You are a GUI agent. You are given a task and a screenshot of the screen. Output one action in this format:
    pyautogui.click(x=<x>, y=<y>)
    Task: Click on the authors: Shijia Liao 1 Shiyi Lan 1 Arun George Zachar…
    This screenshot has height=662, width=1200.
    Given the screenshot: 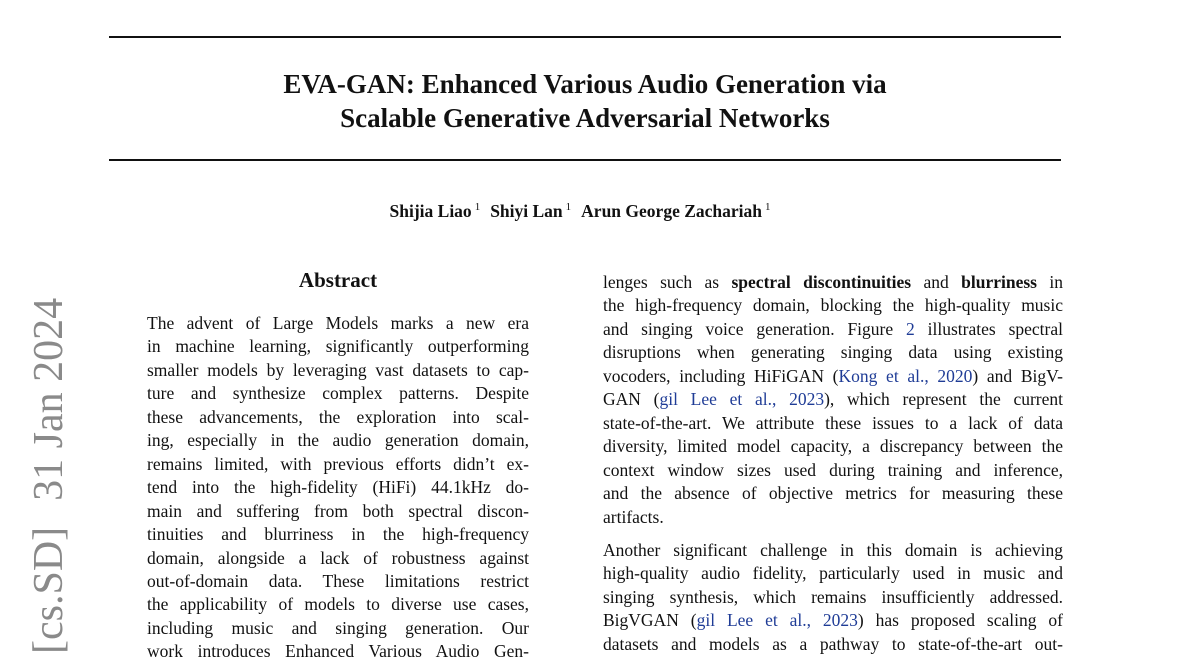 What is the action you would take?
    pyautogui.click(x=585, y=211)
    